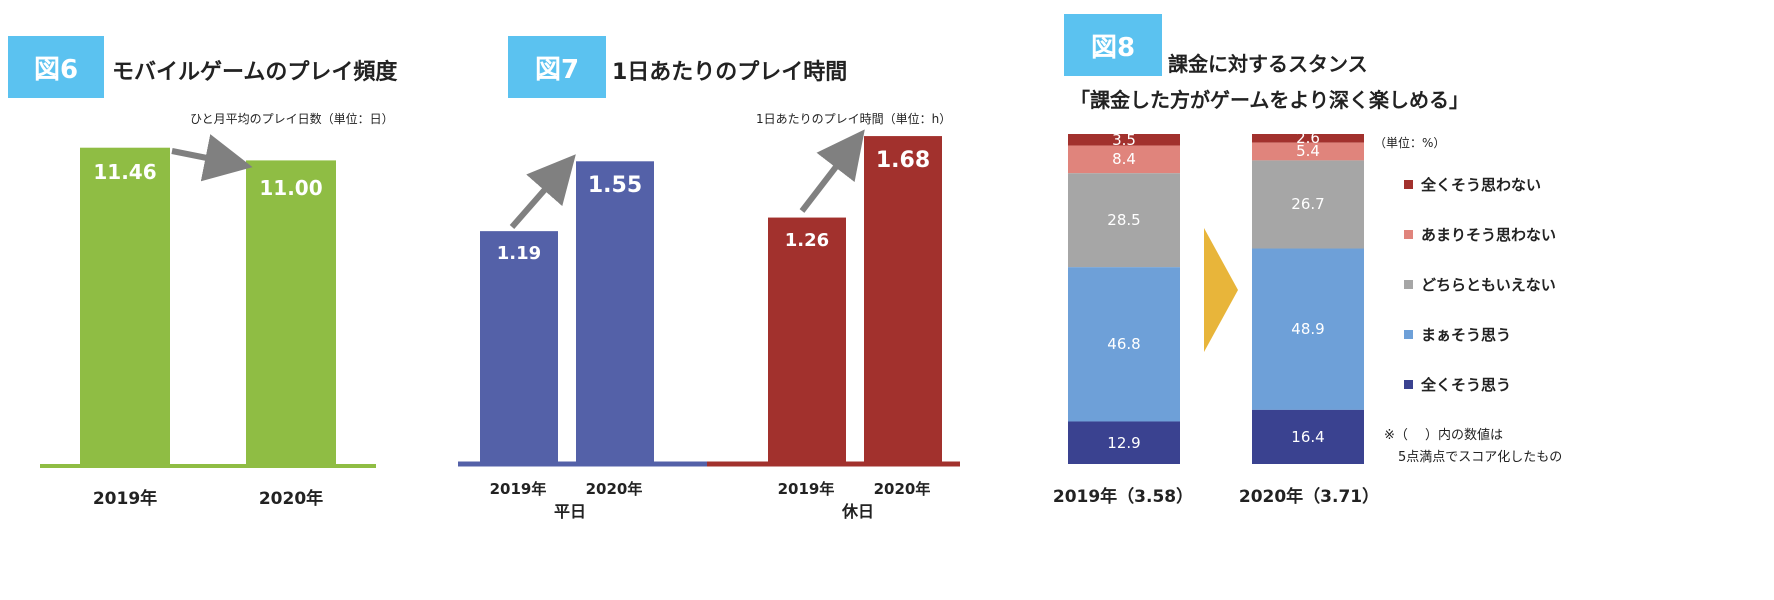 The image size is (1774, 600). Describe the element at coordinates (1489, 235) in the screenshot. I see `legend-label: あまりそう思わない` at that location.